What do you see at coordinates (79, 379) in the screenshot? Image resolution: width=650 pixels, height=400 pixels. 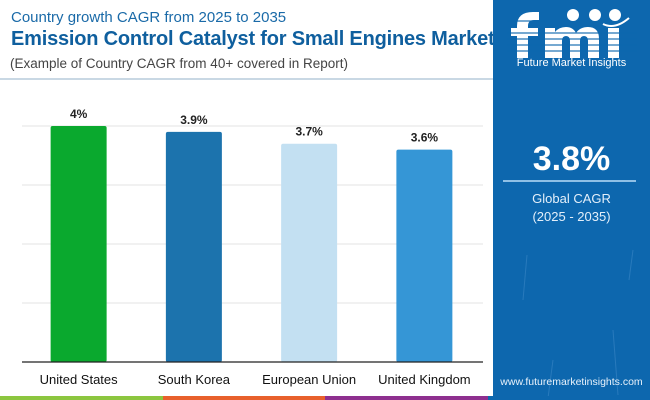 I see `x-tick-label: United States` at bounding box center [79, 379].